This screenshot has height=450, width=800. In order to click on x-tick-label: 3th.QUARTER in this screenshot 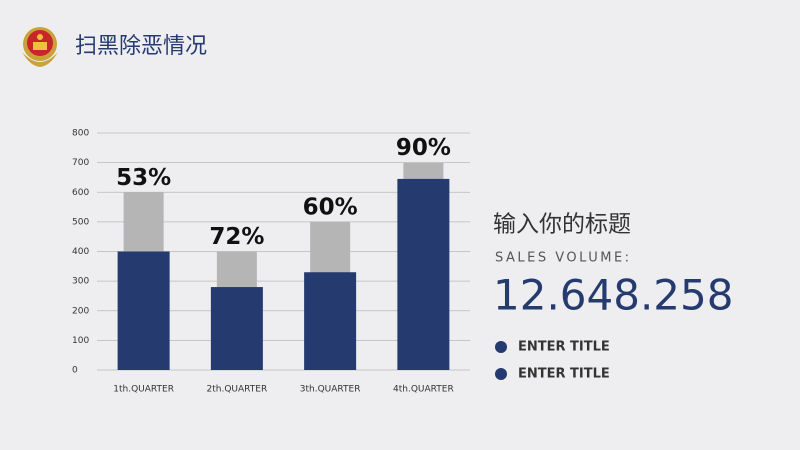, I will do `click(330, 390)`.